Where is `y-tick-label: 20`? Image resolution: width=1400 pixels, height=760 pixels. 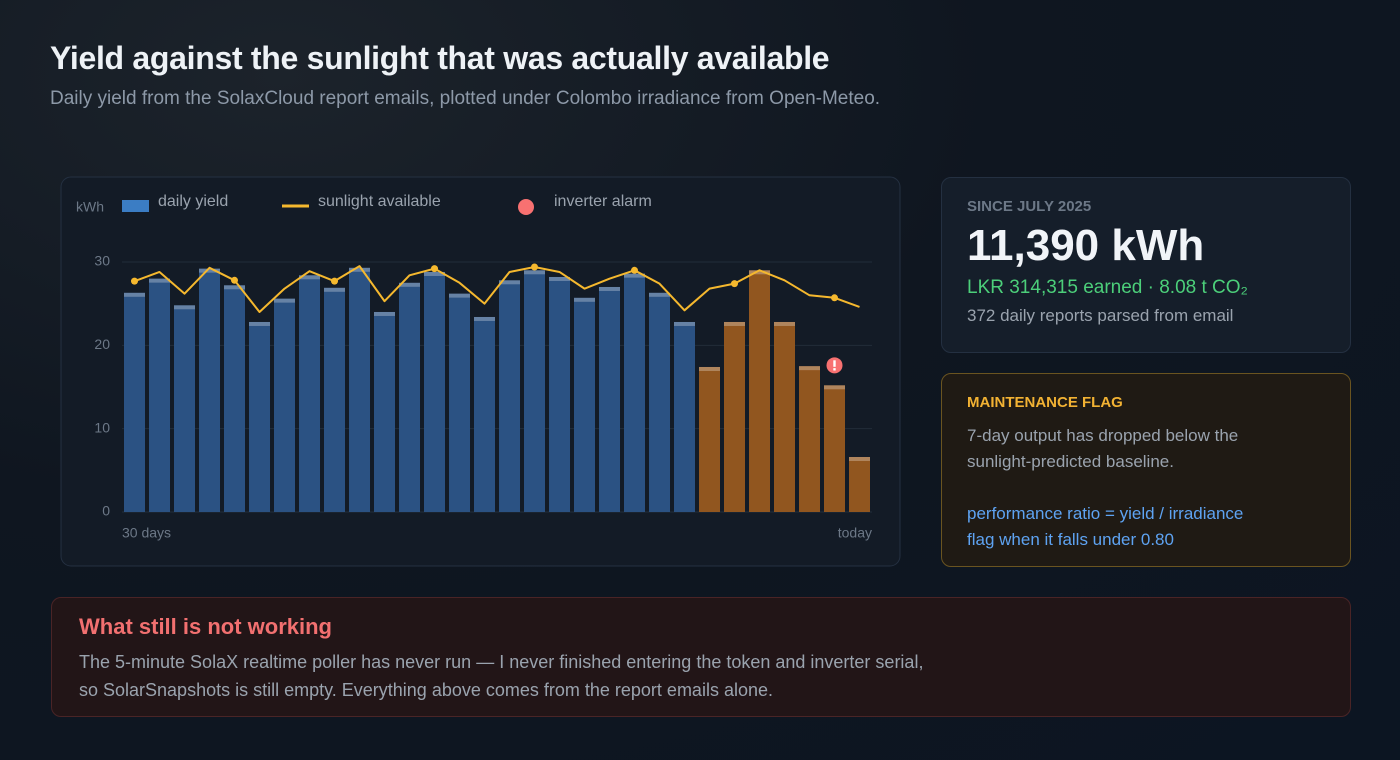
y-tick-label: 20 is located at coordinates (102, 344).